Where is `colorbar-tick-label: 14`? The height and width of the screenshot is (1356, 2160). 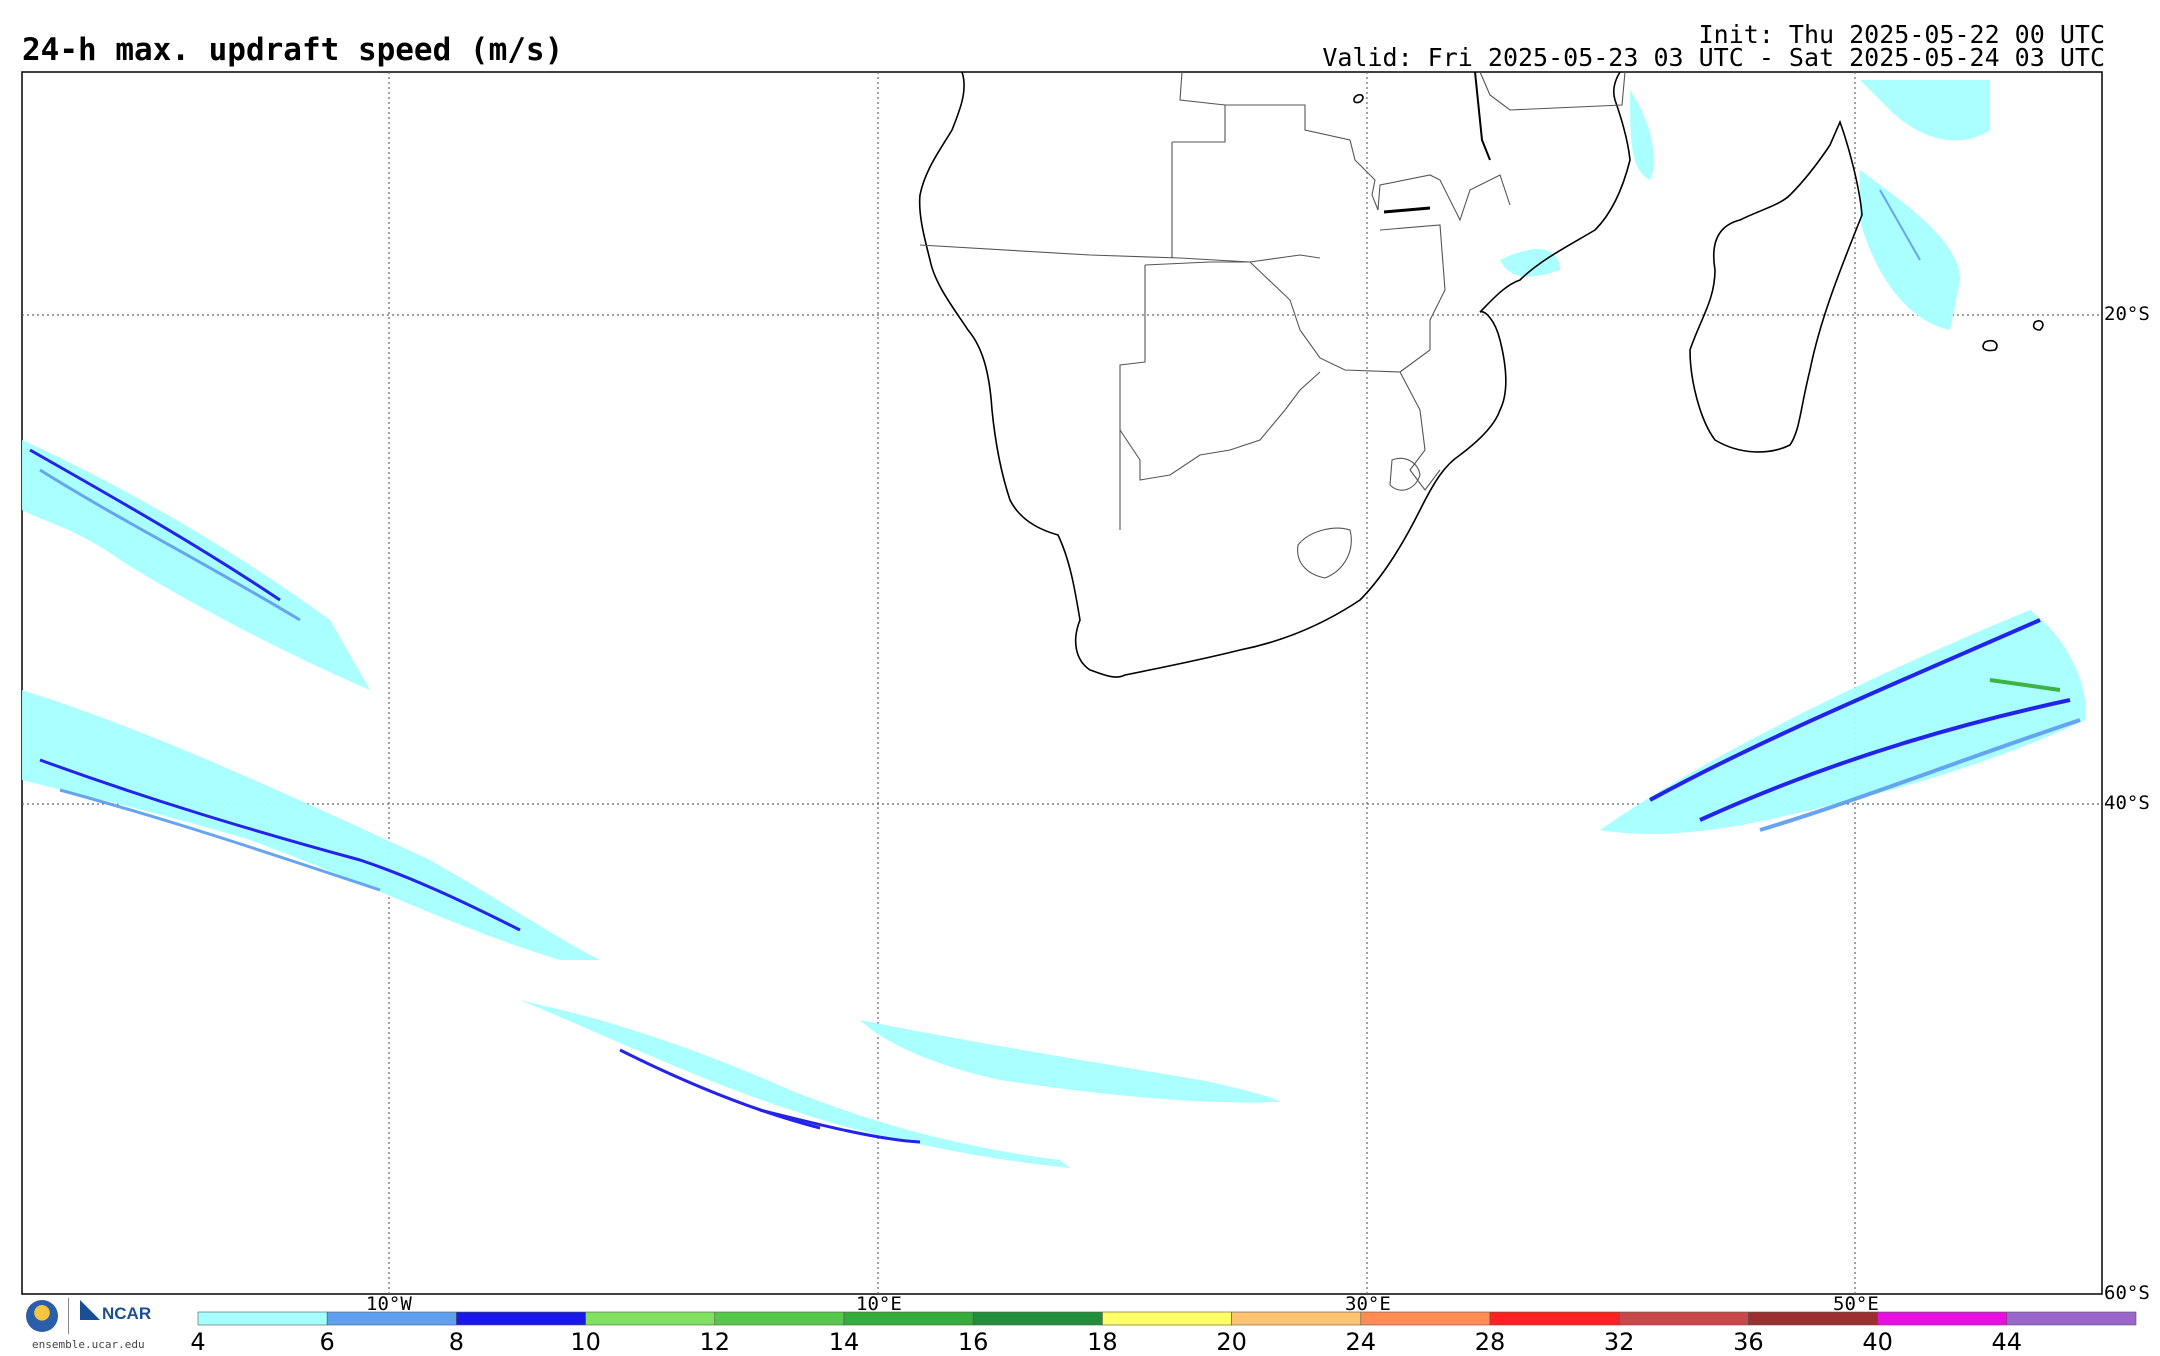 colorbar-tick-label: 14 is located at coordinates (844, 1342).